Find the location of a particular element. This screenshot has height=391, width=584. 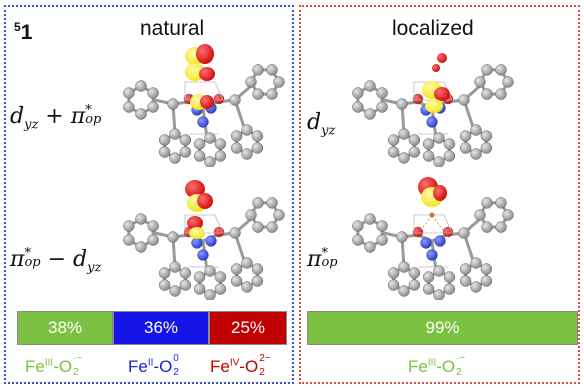

bar-fe2-natural: 36% is located at coordinates (161, 328).